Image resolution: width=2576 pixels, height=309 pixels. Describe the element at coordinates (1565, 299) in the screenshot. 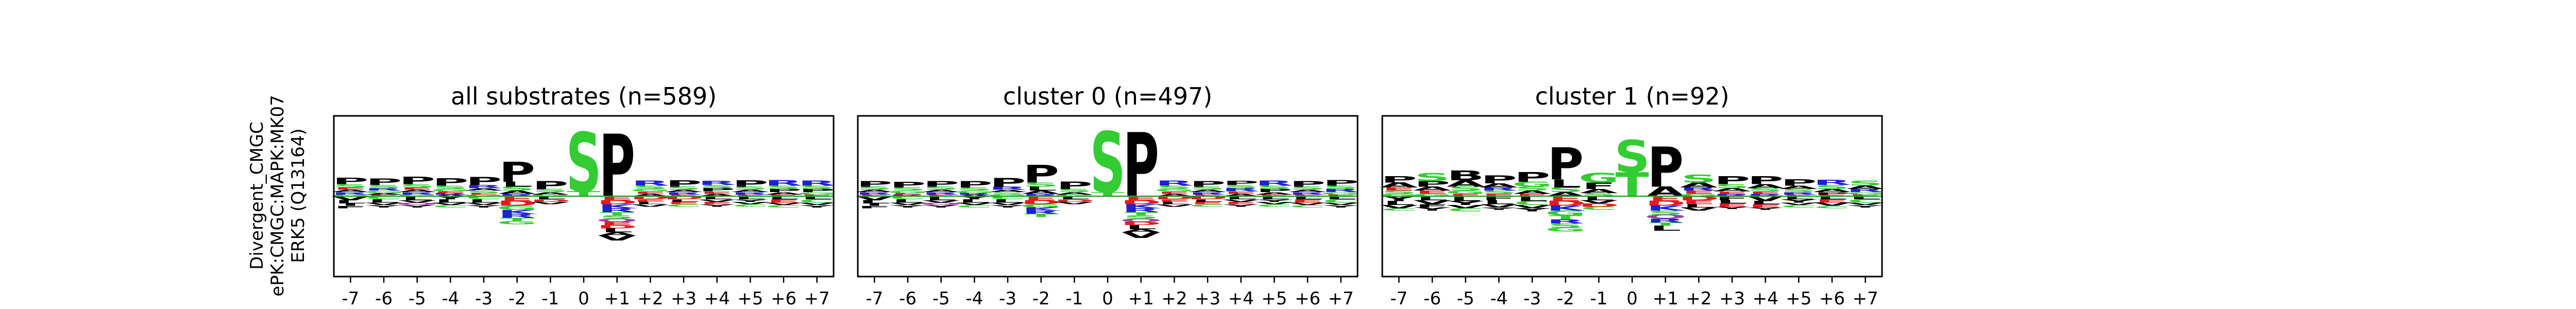

I see `x-tick-label: -2` at that location.